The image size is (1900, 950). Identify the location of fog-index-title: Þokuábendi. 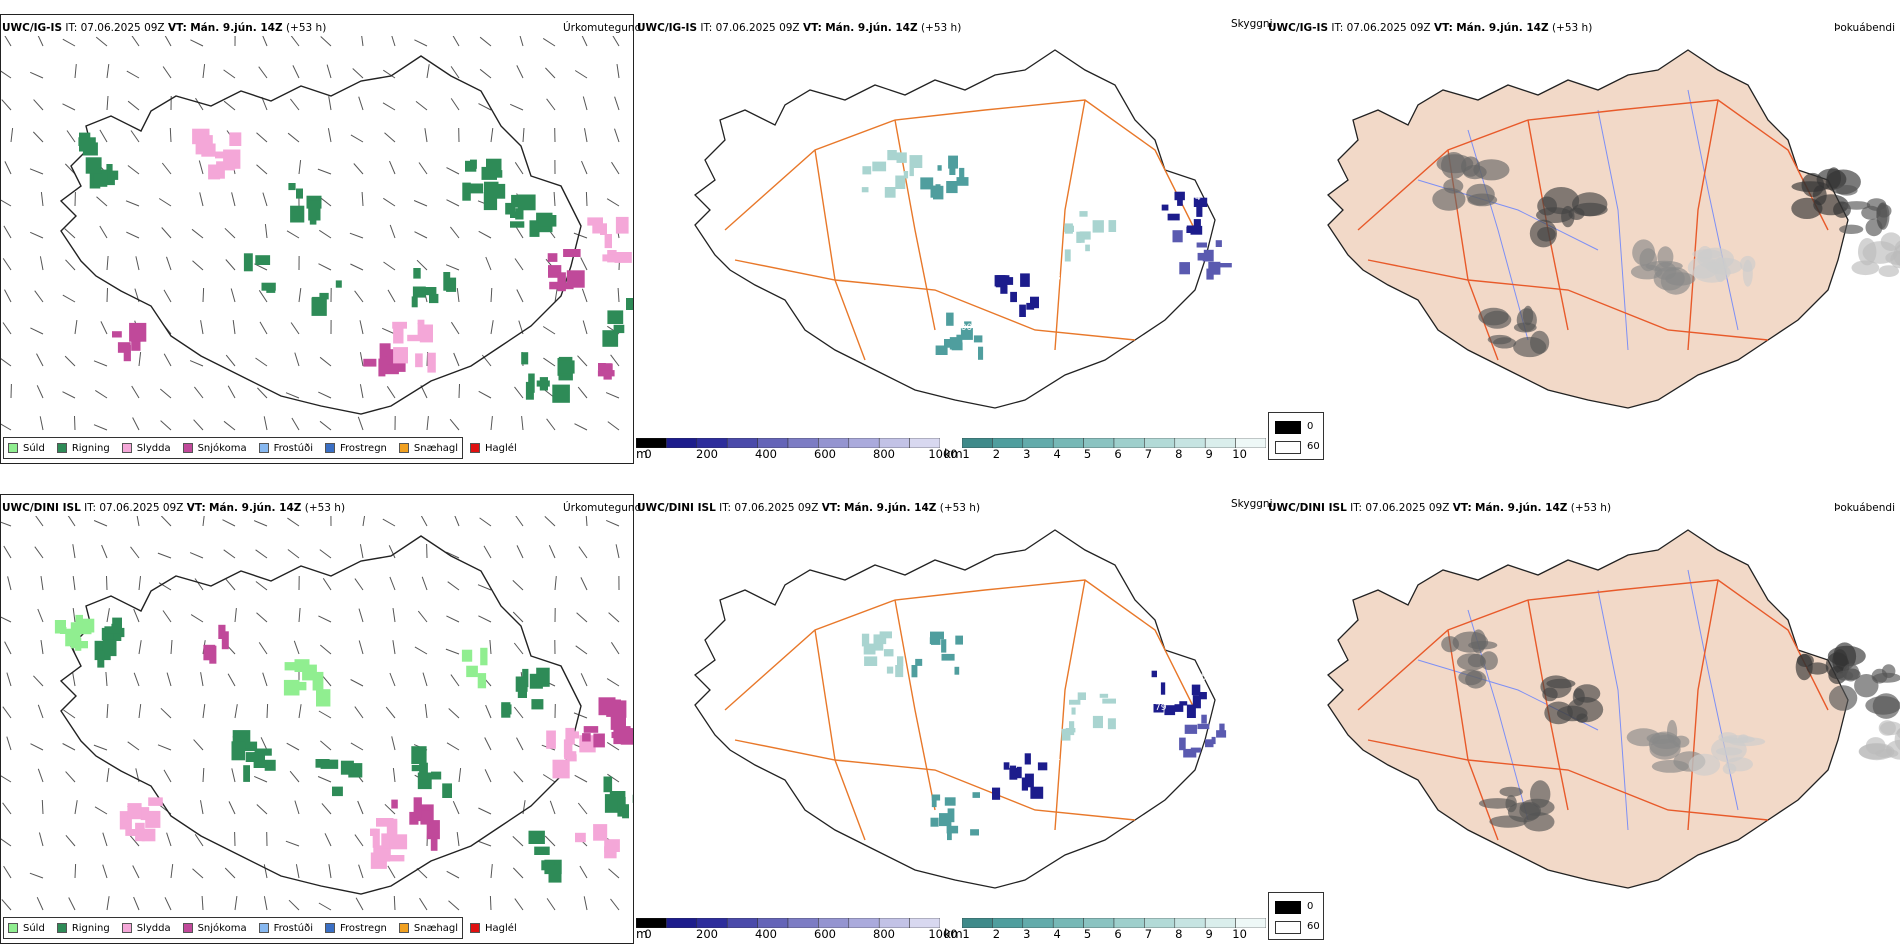
(1864, 28).